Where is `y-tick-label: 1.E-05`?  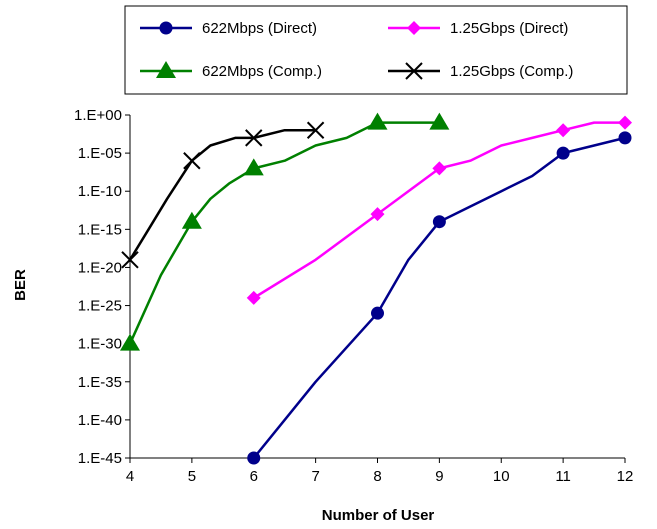
y-tick-label: 1.E-05 is located at coordinates (100, 153).